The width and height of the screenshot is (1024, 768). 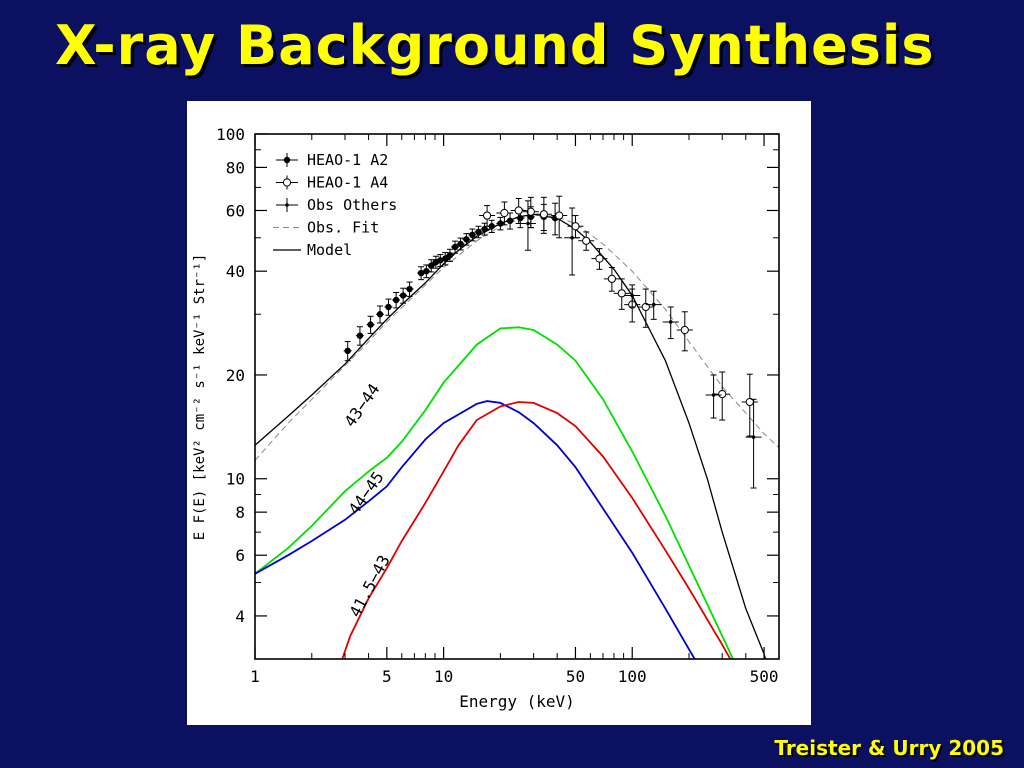 What do you see at coordinates (235, 271) in the screenshot?
I see `y-tick-label: 40` at bounding box center [235, 271].